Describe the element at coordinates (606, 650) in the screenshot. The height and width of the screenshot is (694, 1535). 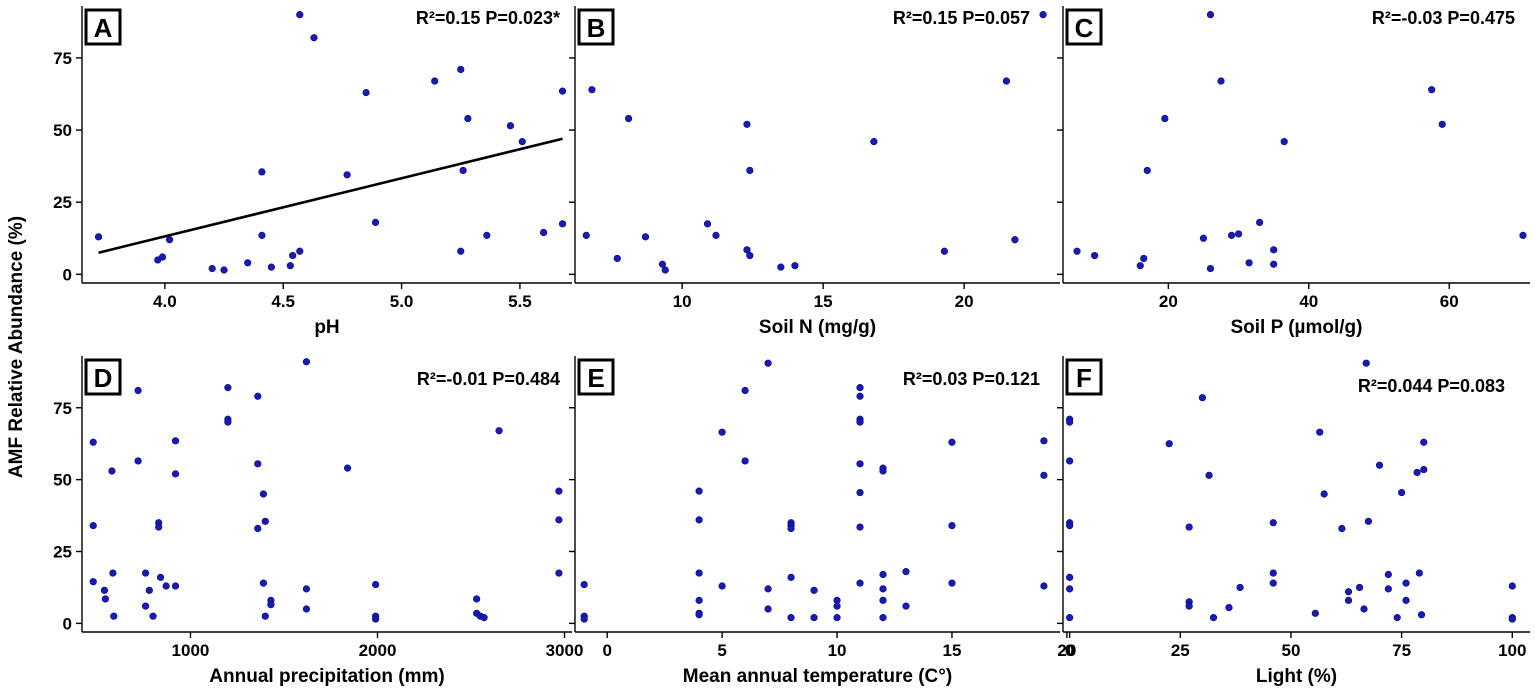
I see `x-tick-label: 0` at that location.